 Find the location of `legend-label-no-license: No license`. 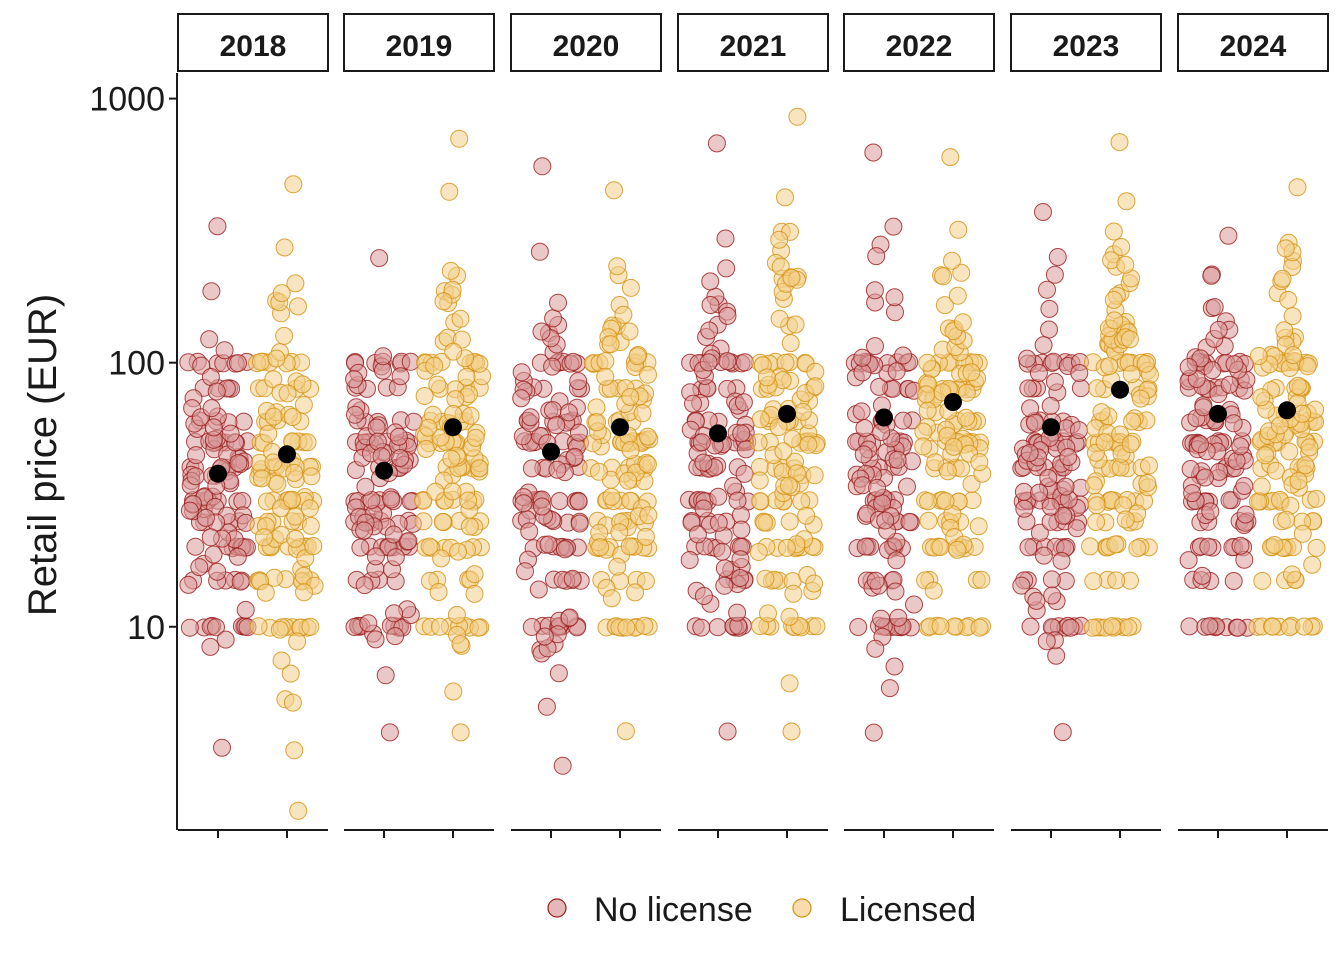

legend-label-no-license: No license is located at coordinates (673, 910).